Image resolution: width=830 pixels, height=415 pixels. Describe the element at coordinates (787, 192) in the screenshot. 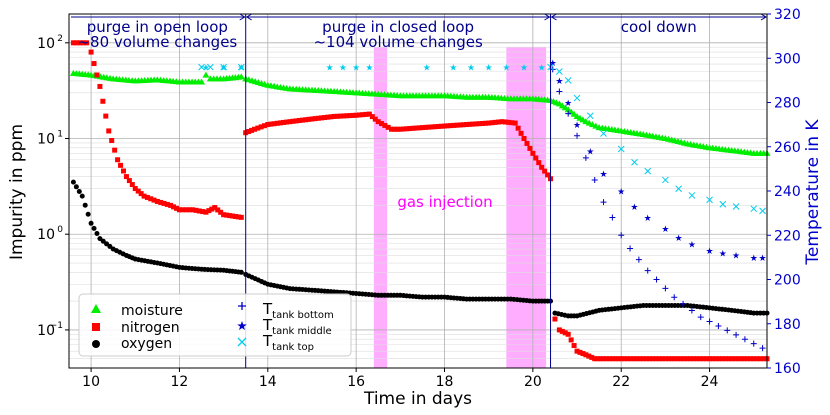

I see `y2-tick-label: 240` at that location.